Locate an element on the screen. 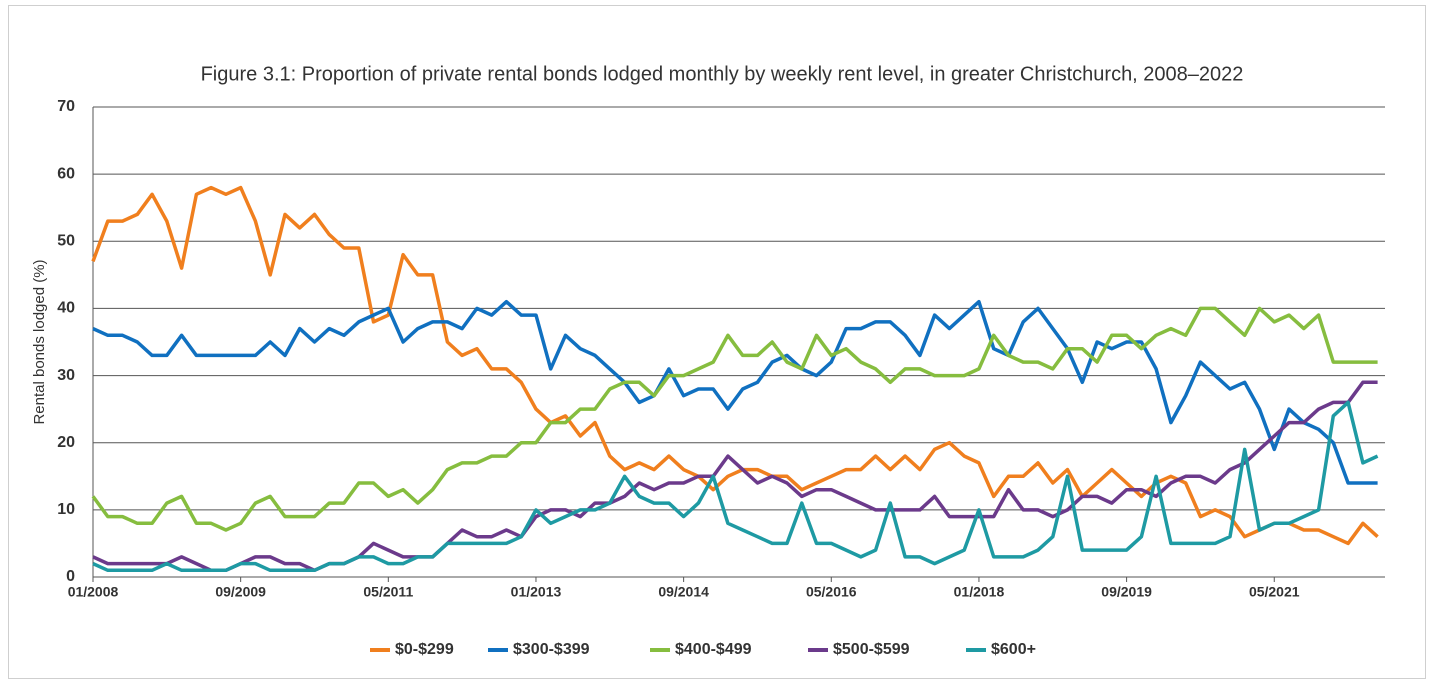  x-tick-label: 05/2016 is located at coordinates (831, 592).